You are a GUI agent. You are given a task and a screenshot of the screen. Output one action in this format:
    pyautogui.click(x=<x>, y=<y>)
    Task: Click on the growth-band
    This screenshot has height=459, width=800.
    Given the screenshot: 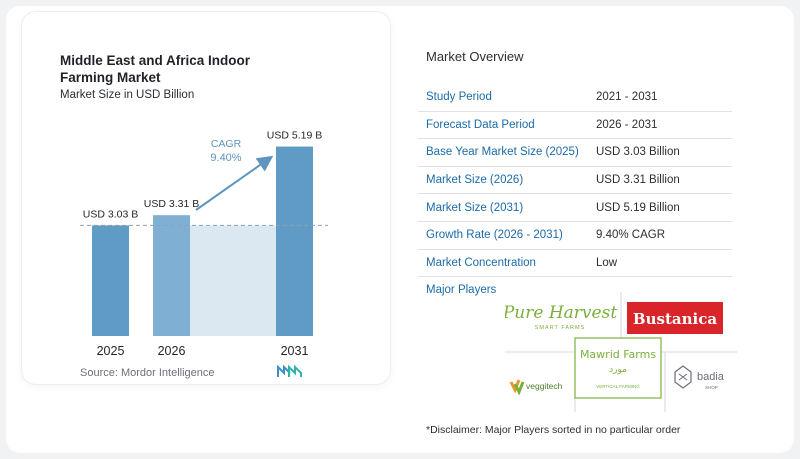 What is the action you would take?
    pyautogui.click(x=233, y=280)
    